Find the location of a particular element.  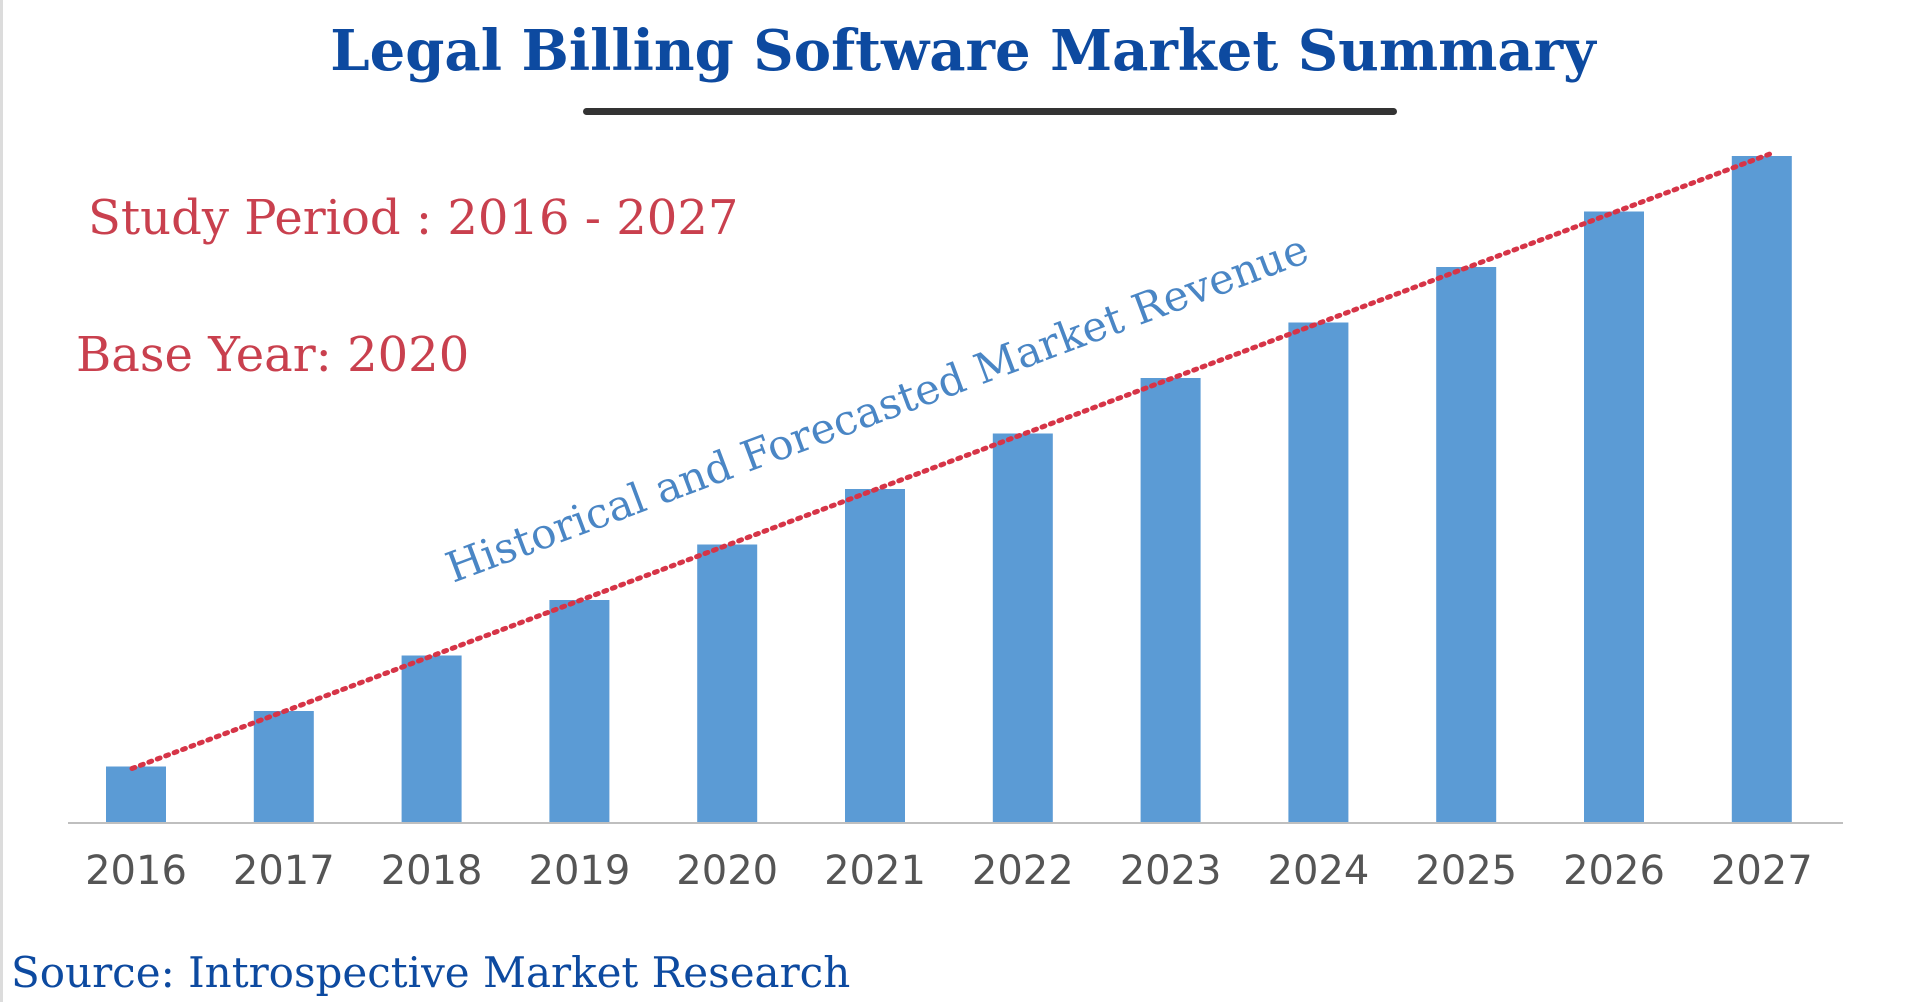

x-tick-label: 2017 is located at coordinates (284, 871).